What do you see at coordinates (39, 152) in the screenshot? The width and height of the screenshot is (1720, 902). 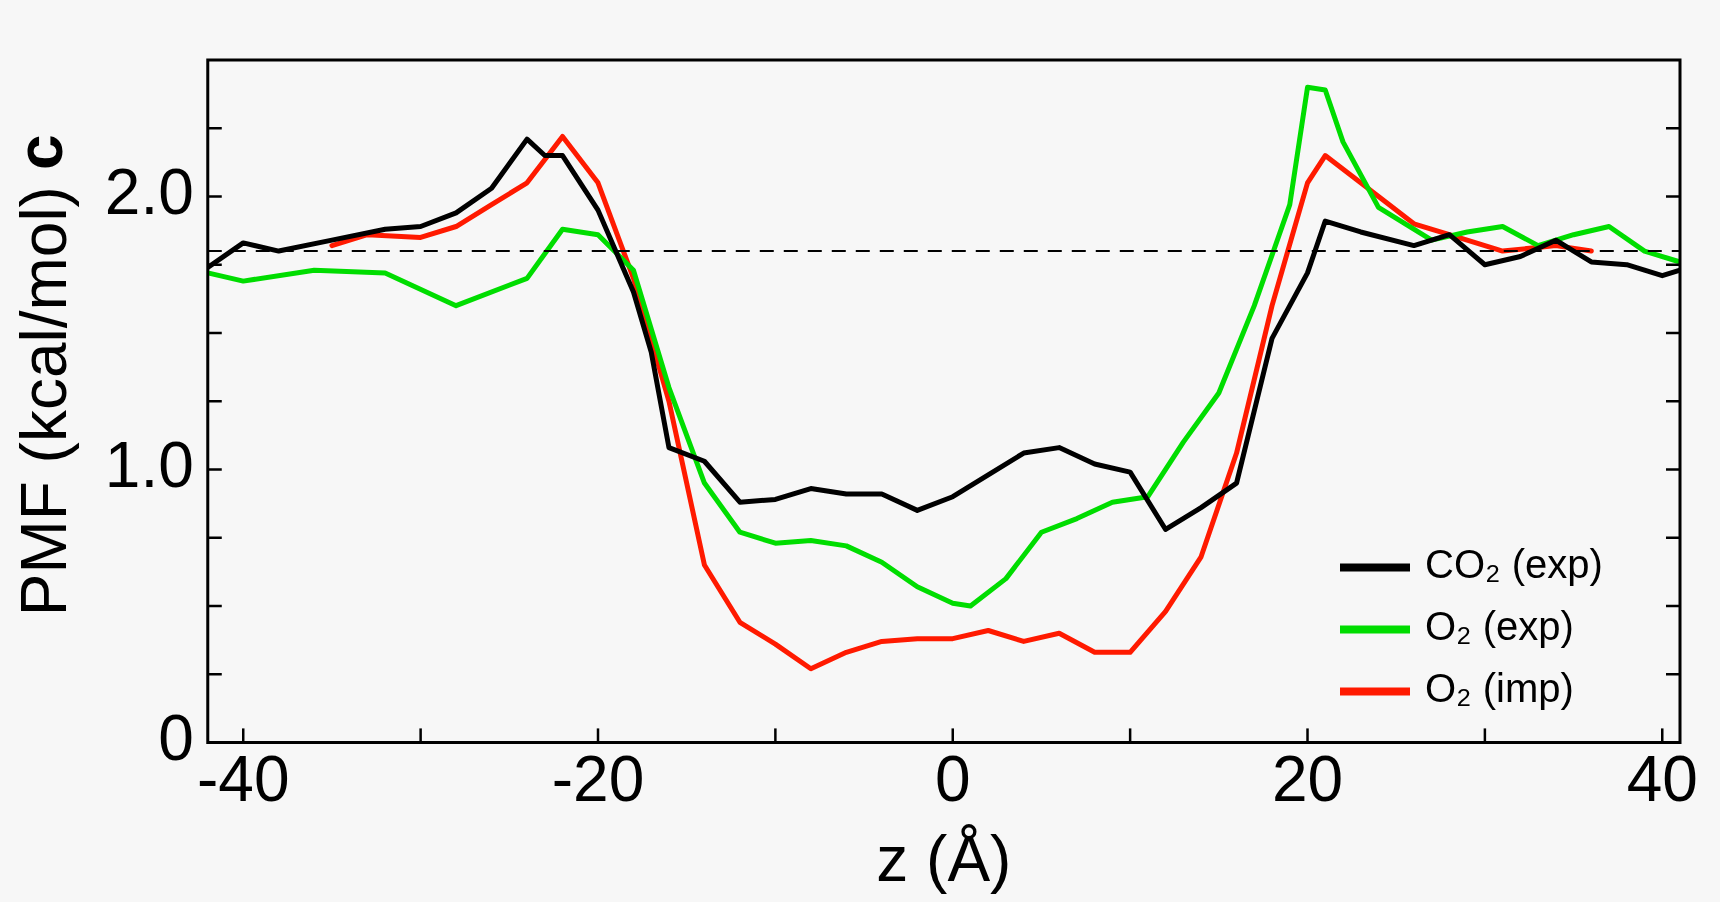 I see `text: c` at bounding box center [39, 152].